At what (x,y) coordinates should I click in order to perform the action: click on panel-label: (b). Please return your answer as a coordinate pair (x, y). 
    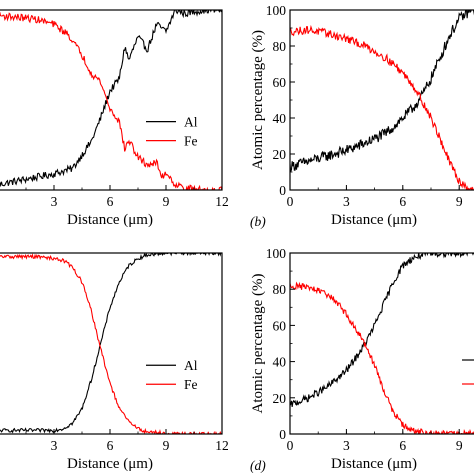
    Looking at the image, I should click on (258, 221).